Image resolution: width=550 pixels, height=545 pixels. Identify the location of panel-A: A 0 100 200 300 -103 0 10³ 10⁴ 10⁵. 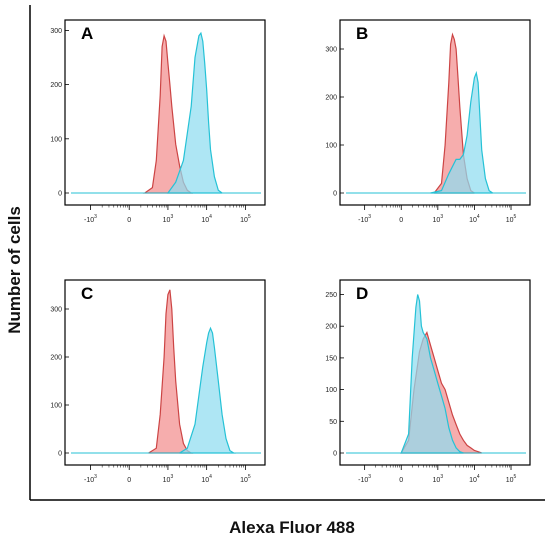
(158, 121).